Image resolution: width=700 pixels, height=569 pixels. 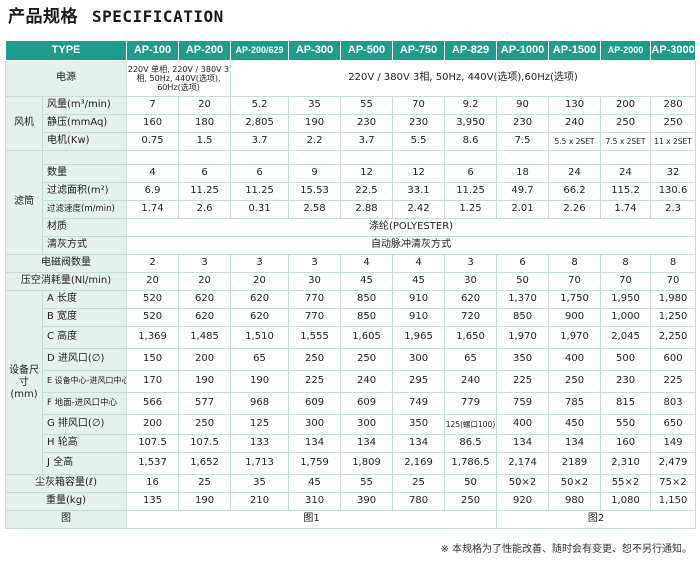 I want to click on cell: 1,080, so click(x=626, y=501).